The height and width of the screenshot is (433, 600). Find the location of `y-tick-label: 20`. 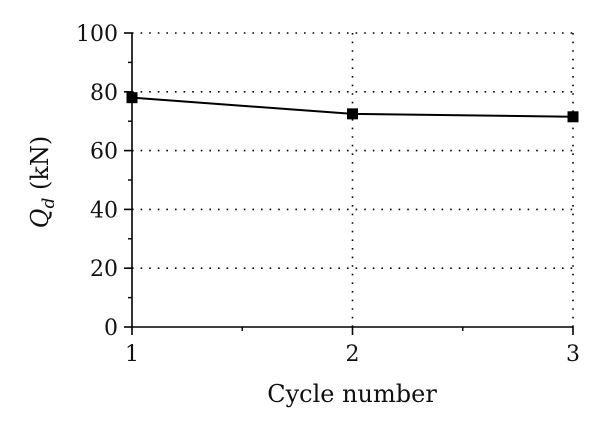

y-tick-label: 20 is located at coordinates (104, 269).